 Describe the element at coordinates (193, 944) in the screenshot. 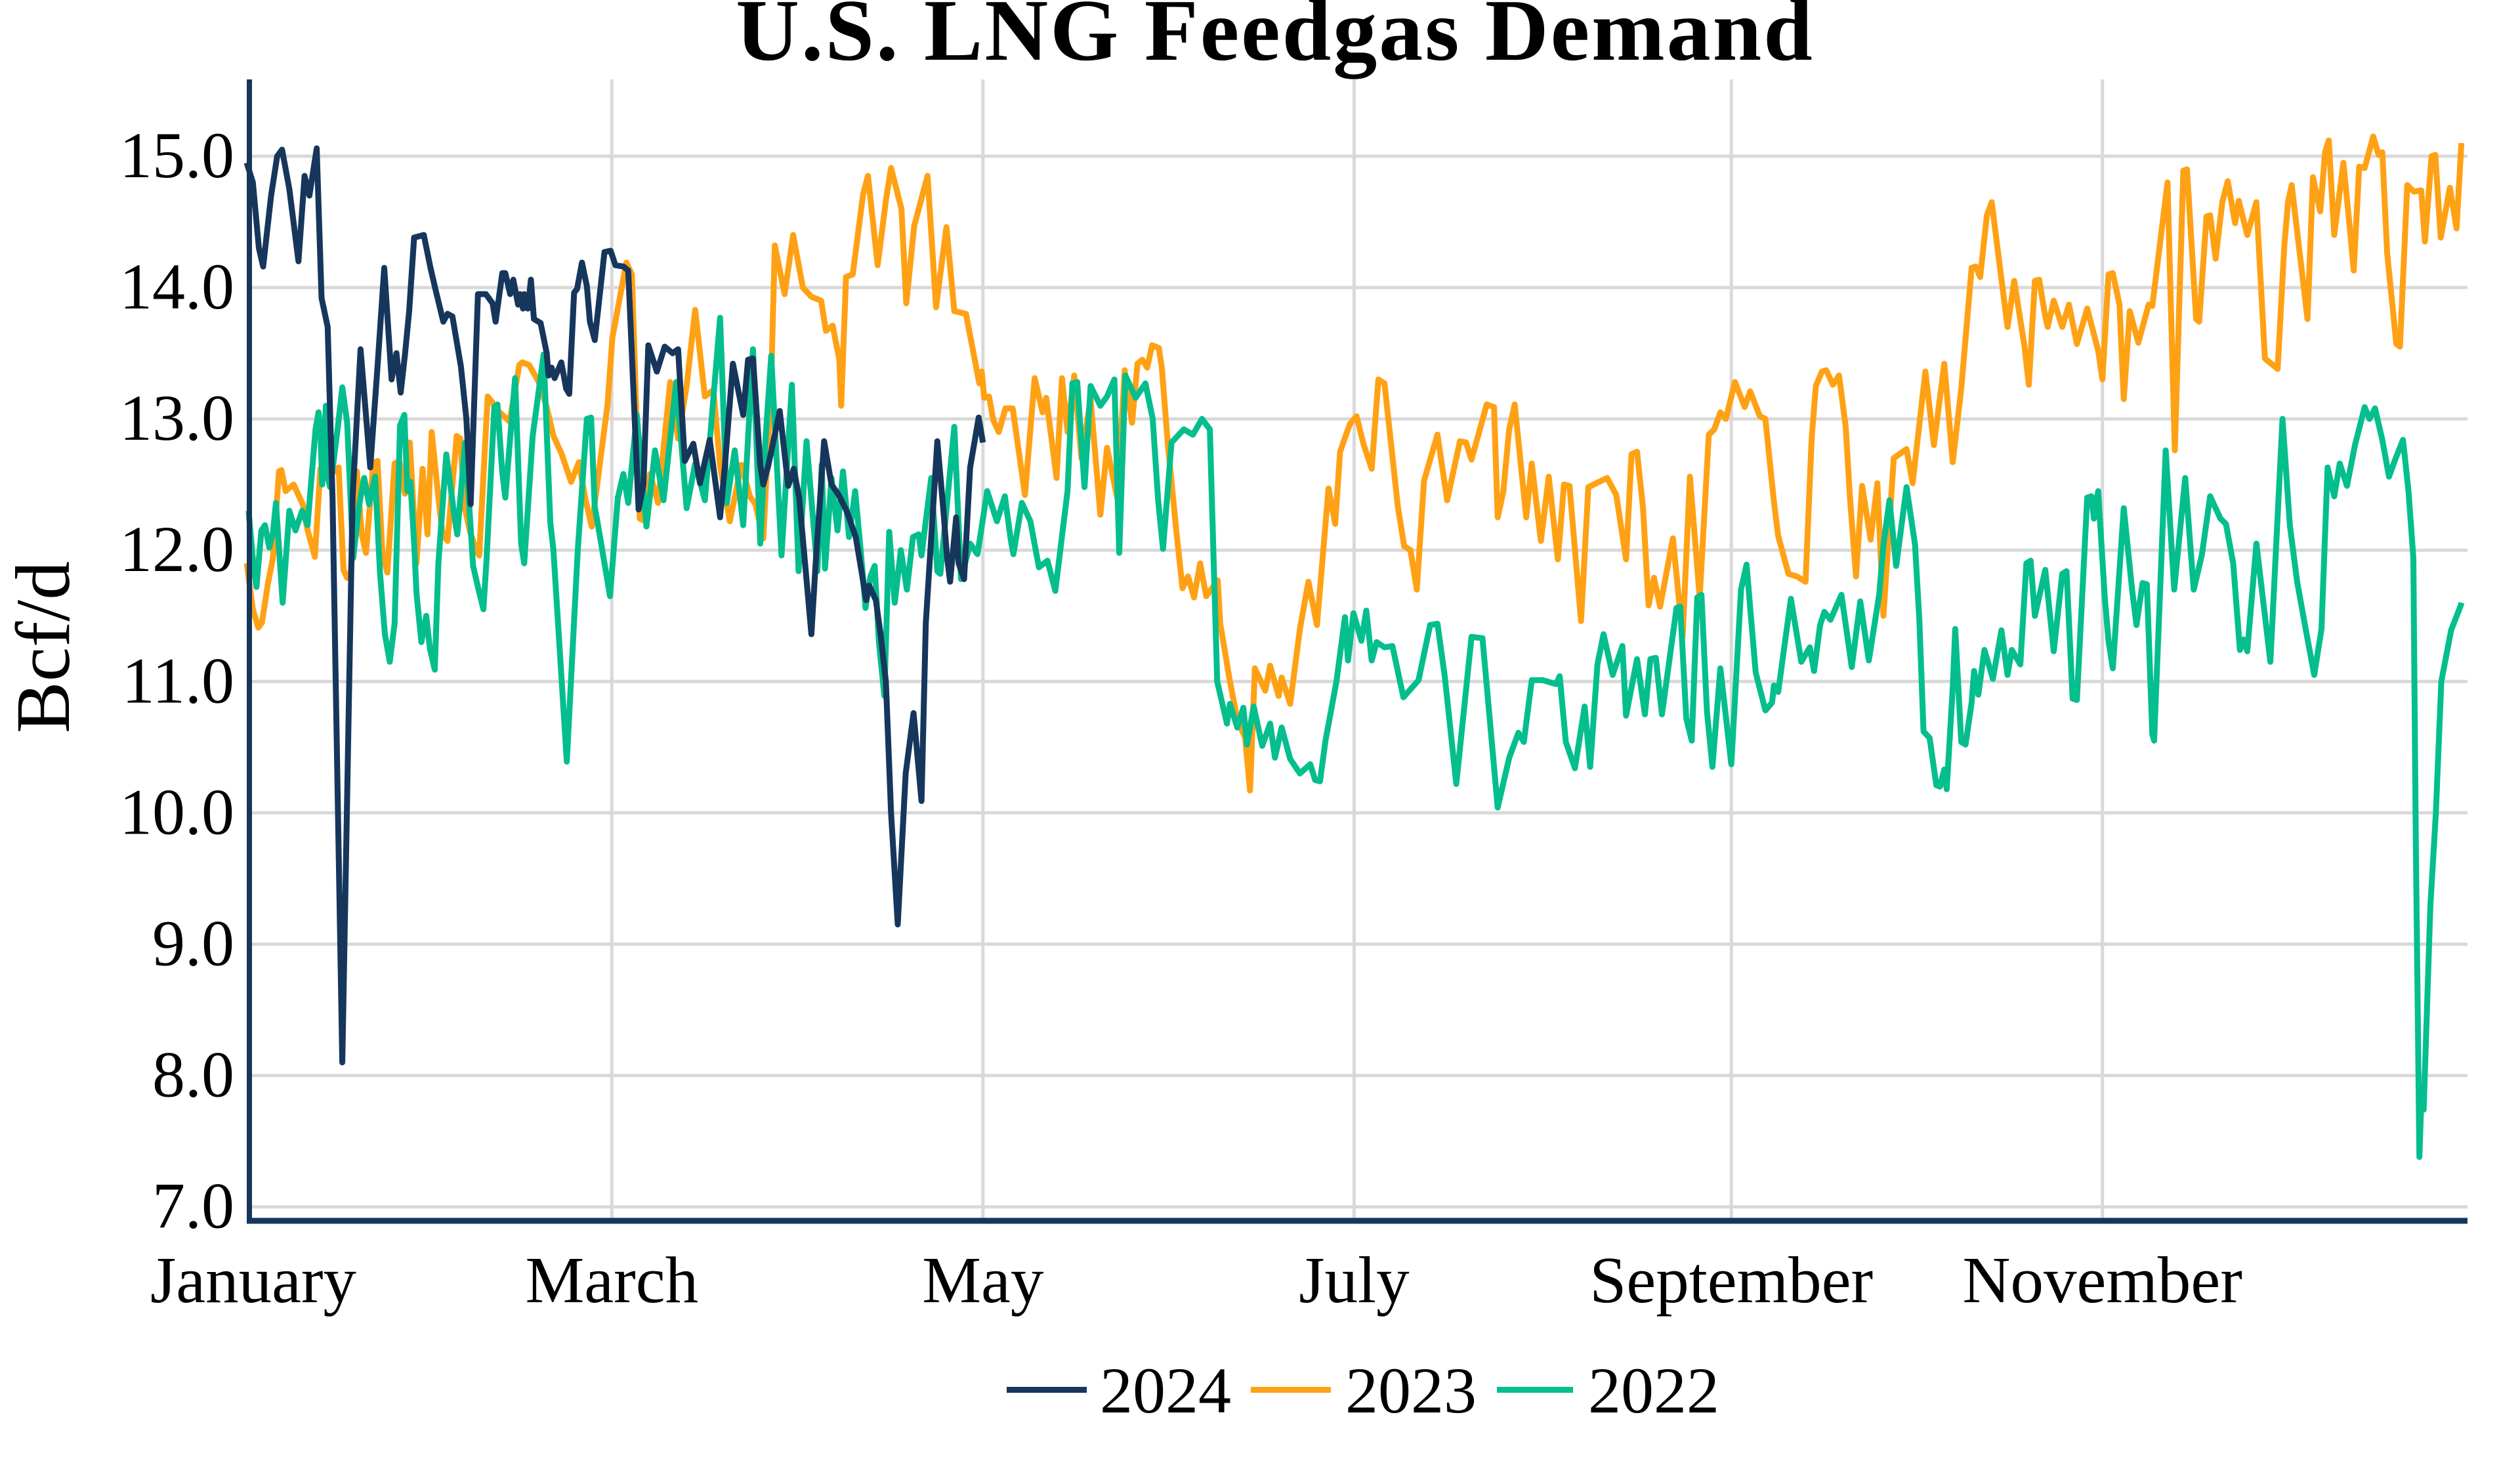

I see `svg-text: 9.0` at that location.